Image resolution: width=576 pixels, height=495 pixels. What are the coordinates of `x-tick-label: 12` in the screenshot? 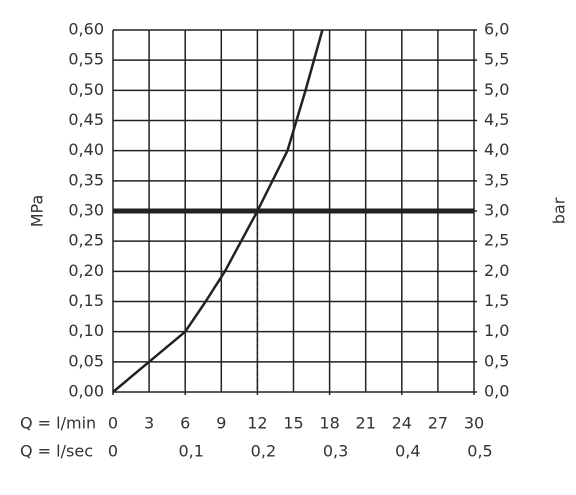 It's located at (257, 423).